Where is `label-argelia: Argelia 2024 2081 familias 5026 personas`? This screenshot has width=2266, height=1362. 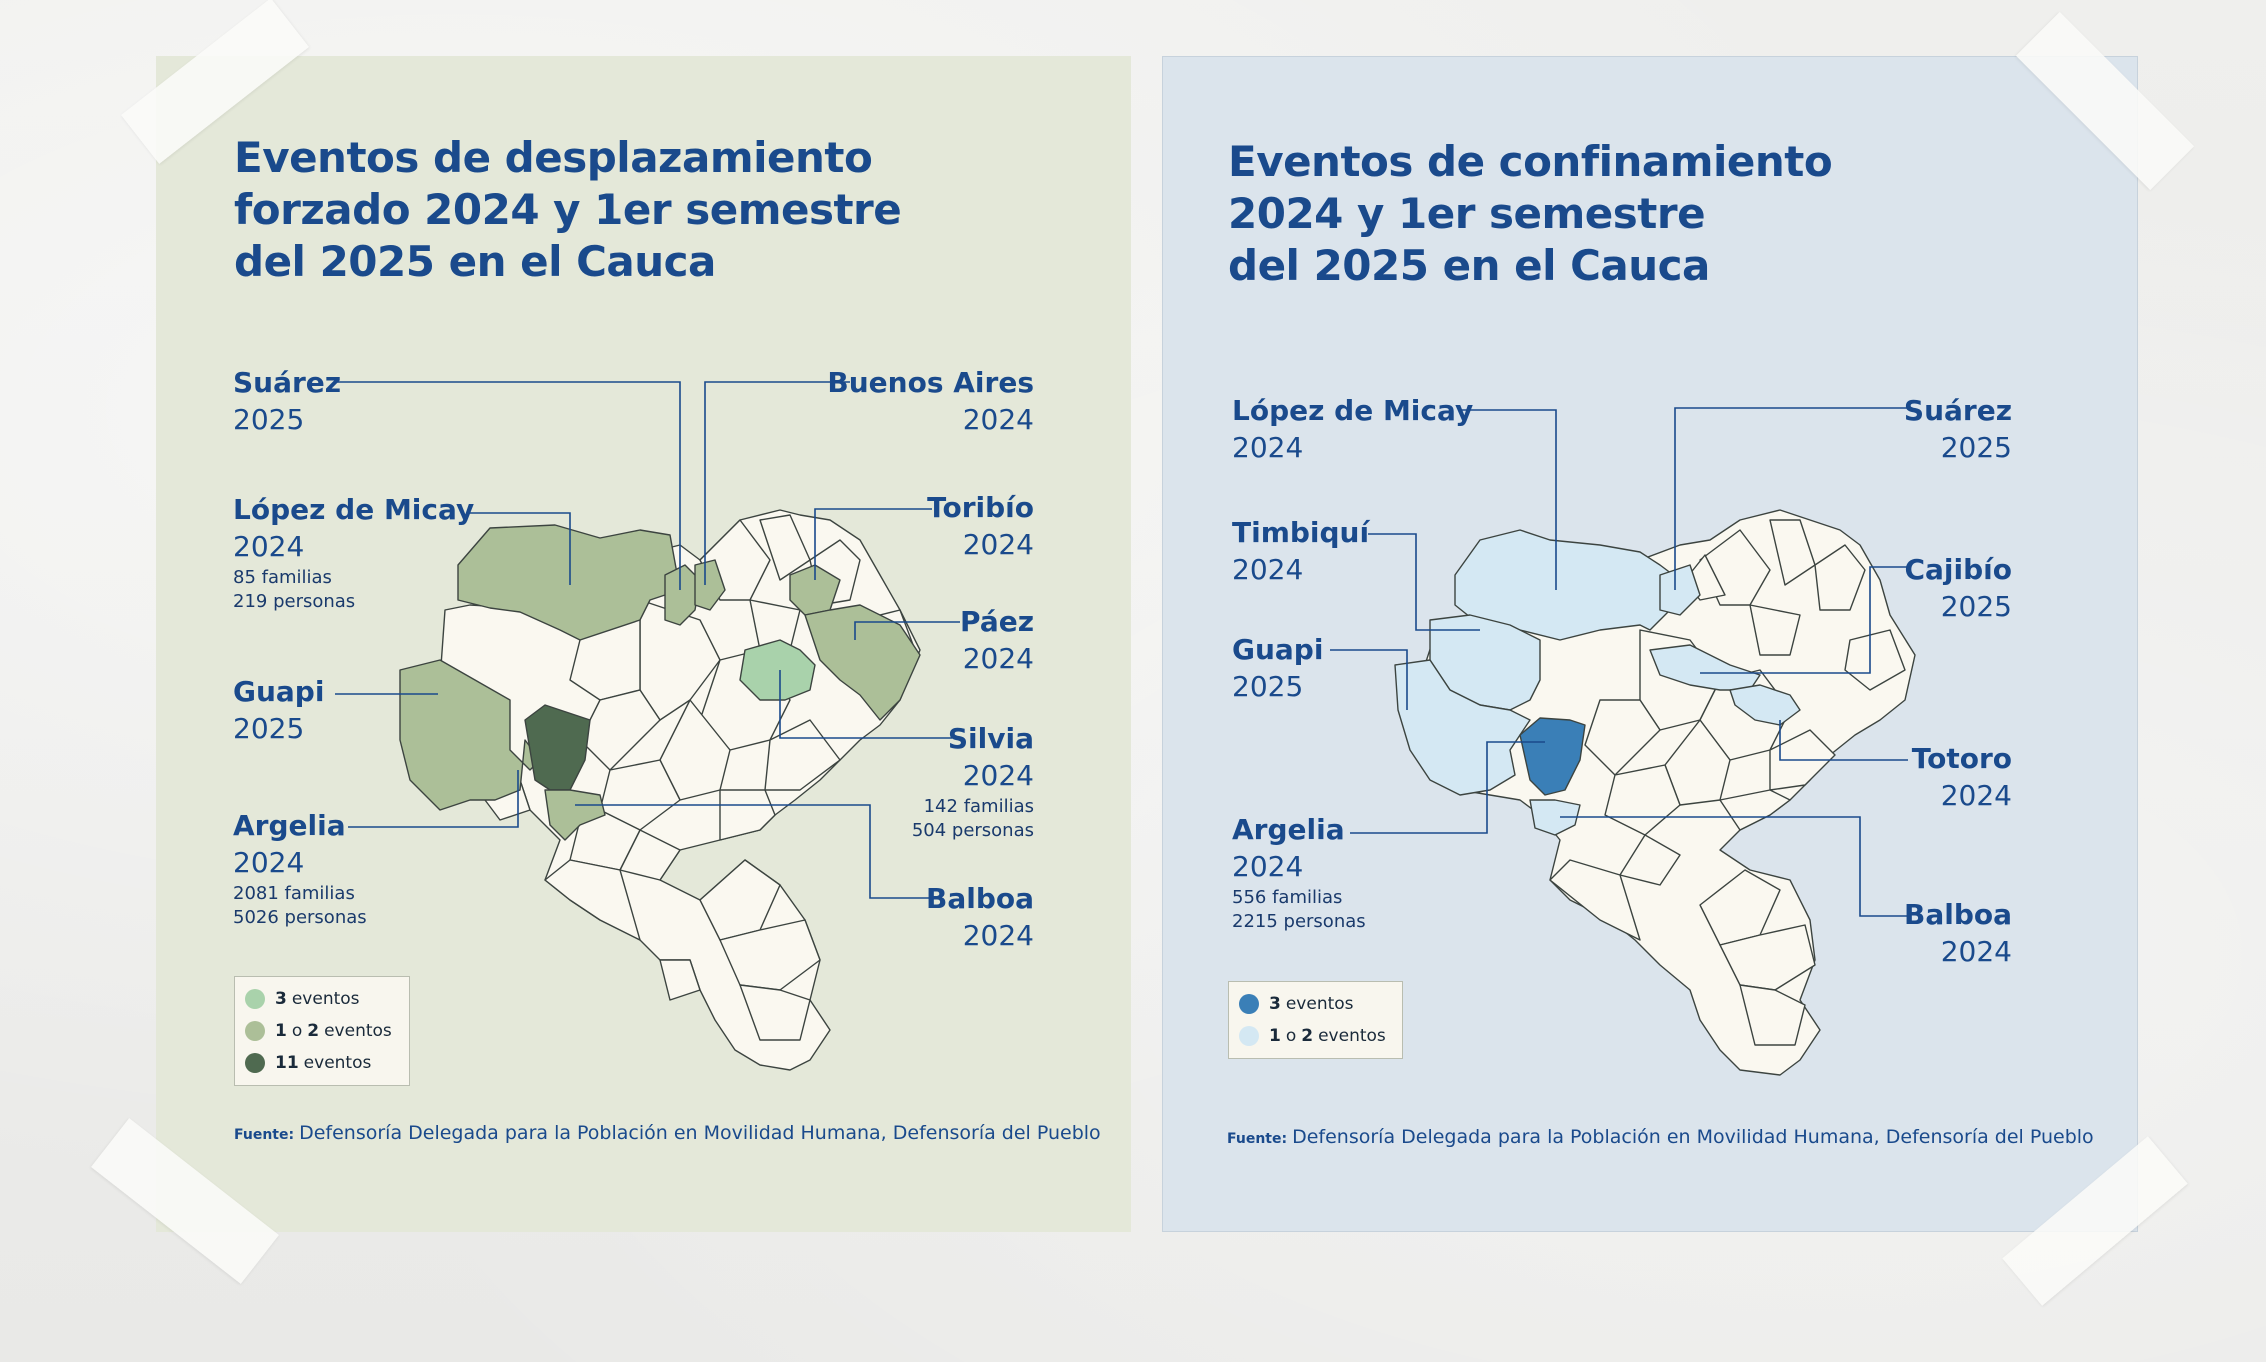
label-argelia: Argelia 2024 2081 familias 5026 personas is located at coordinates (300, 868).